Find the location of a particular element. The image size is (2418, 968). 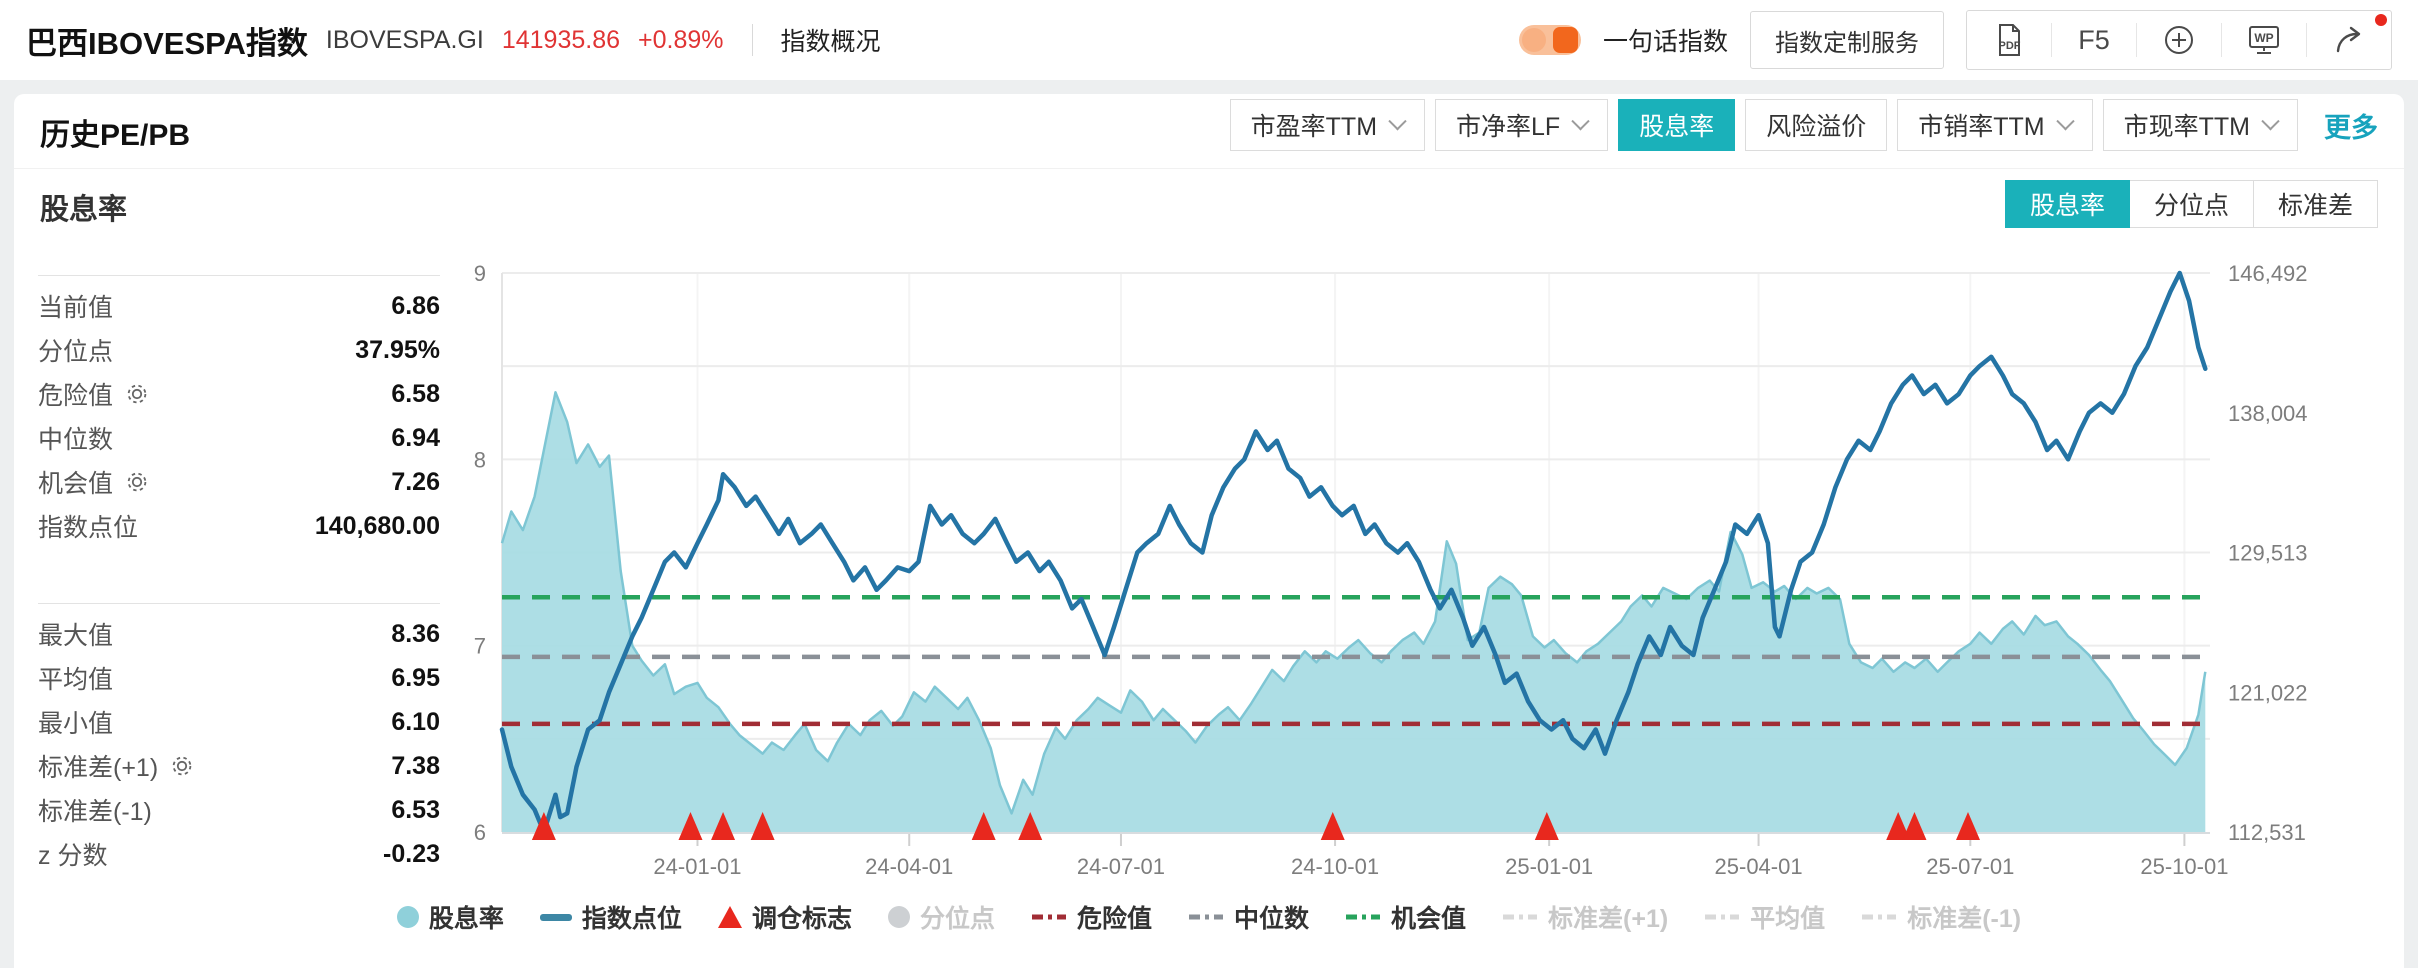

stat-row-分位点: 分位点 37.95% is located at coordinates (239, 350).